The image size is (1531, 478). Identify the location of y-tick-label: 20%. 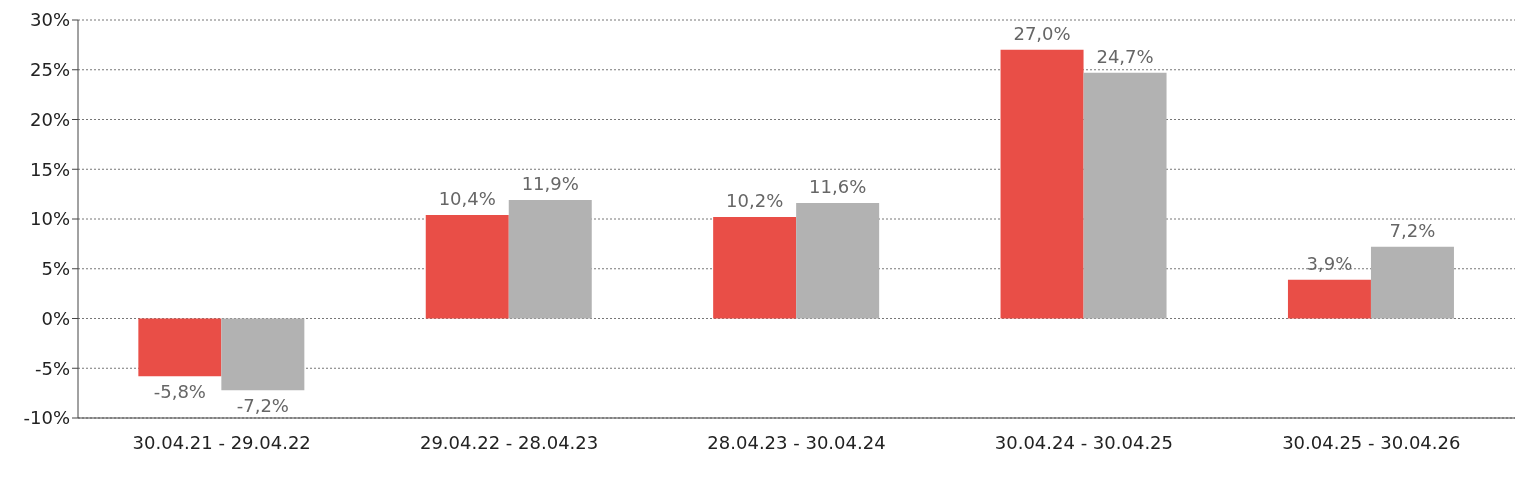
(49, 119).